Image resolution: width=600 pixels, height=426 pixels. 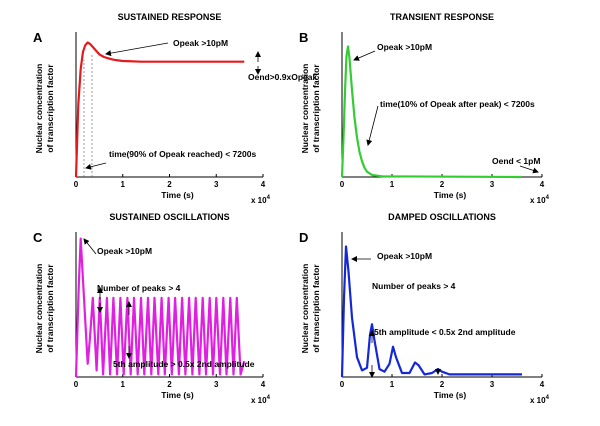 What do you see at coordinates (364, 55) in the screenshot?
I see `arrow-opeak-b` at bounding box center [364, 55].